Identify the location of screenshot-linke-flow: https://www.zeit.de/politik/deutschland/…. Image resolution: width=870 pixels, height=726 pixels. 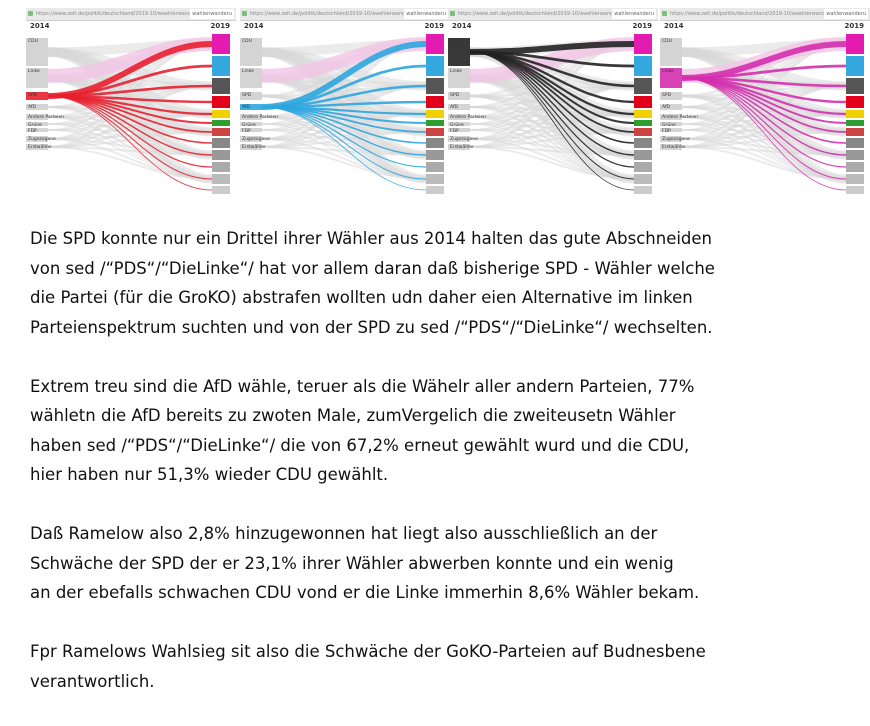
(765, 103).